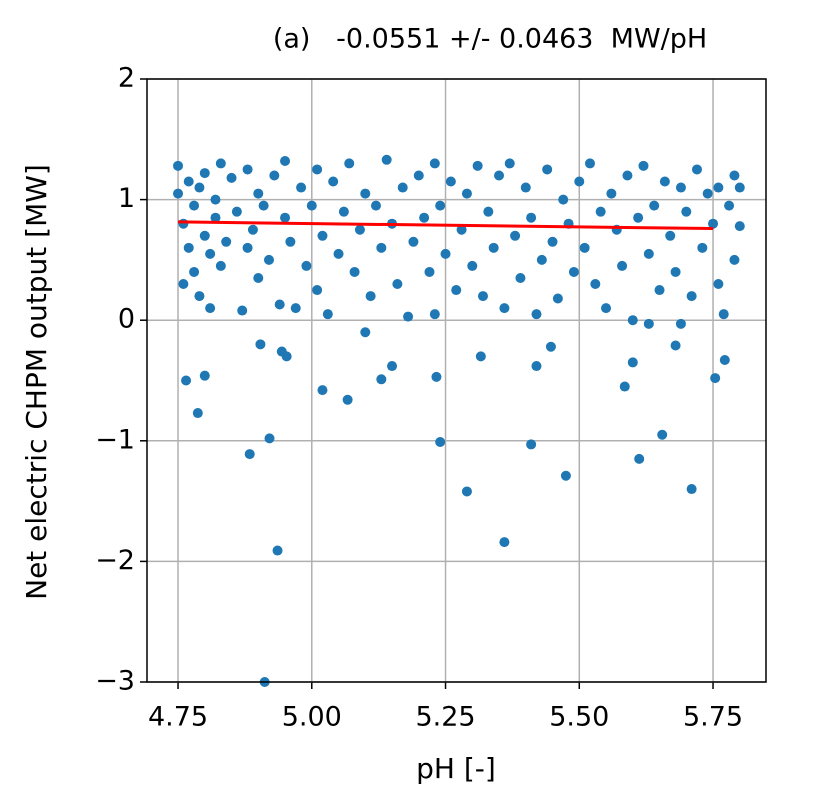  What do you see at coordinates (490, 39) in the screenshot?
I see `chart-title: (a) -0.0551 +/- 0.0463 MW/pH` at bounding box center [490, 39].